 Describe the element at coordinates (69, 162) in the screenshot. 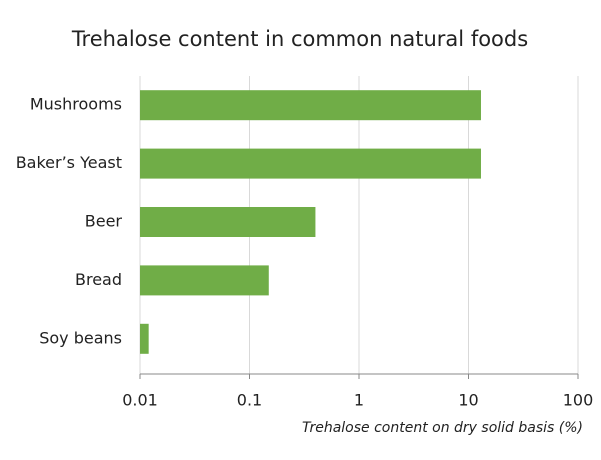

I see `y-tick-label: Baker’s Yeast` at that location.